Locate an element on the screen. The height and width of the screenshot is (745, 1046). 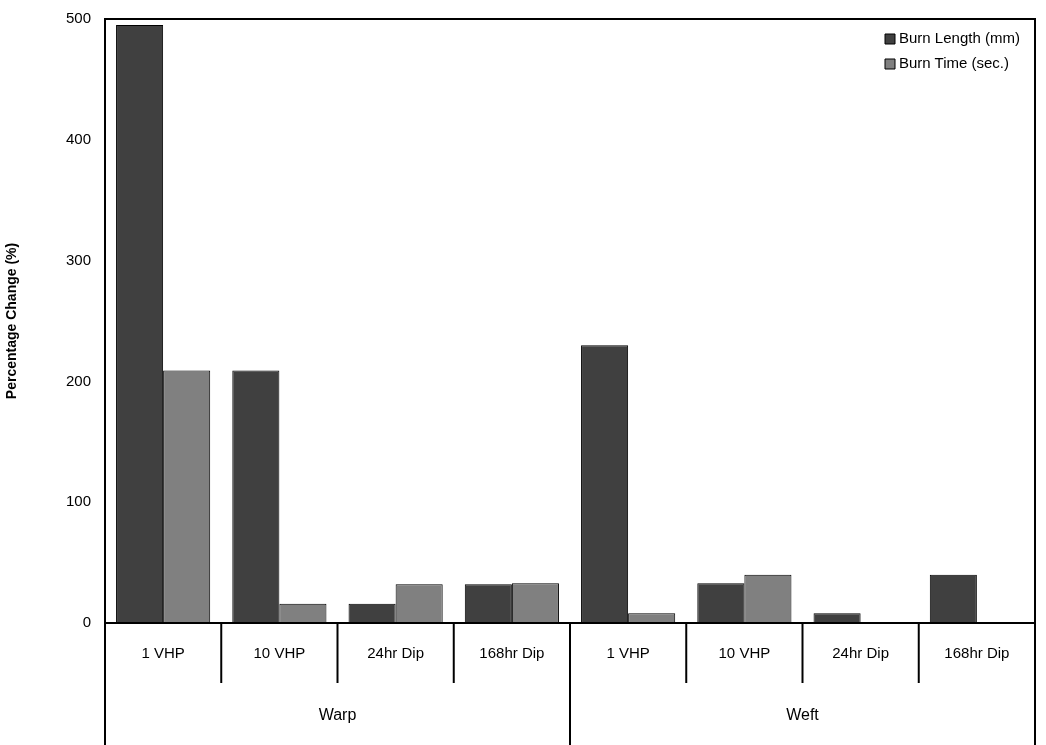
y-axis-title: Percentage Change (%) is located at coordinates (11, 321).